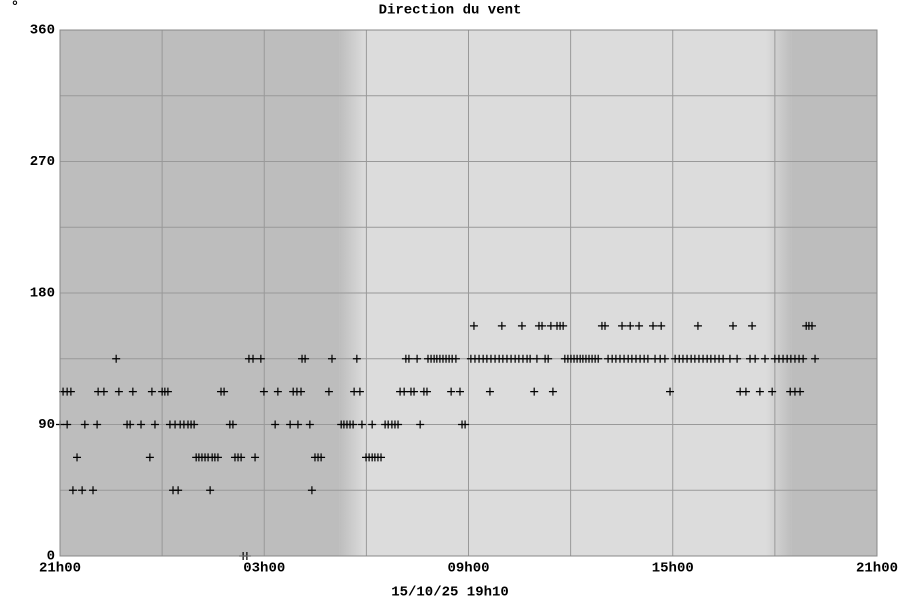 Image resolution: width=900 pixels, height=600 pixels. I want to click on y-tick-label: 270, so click(42, 162).